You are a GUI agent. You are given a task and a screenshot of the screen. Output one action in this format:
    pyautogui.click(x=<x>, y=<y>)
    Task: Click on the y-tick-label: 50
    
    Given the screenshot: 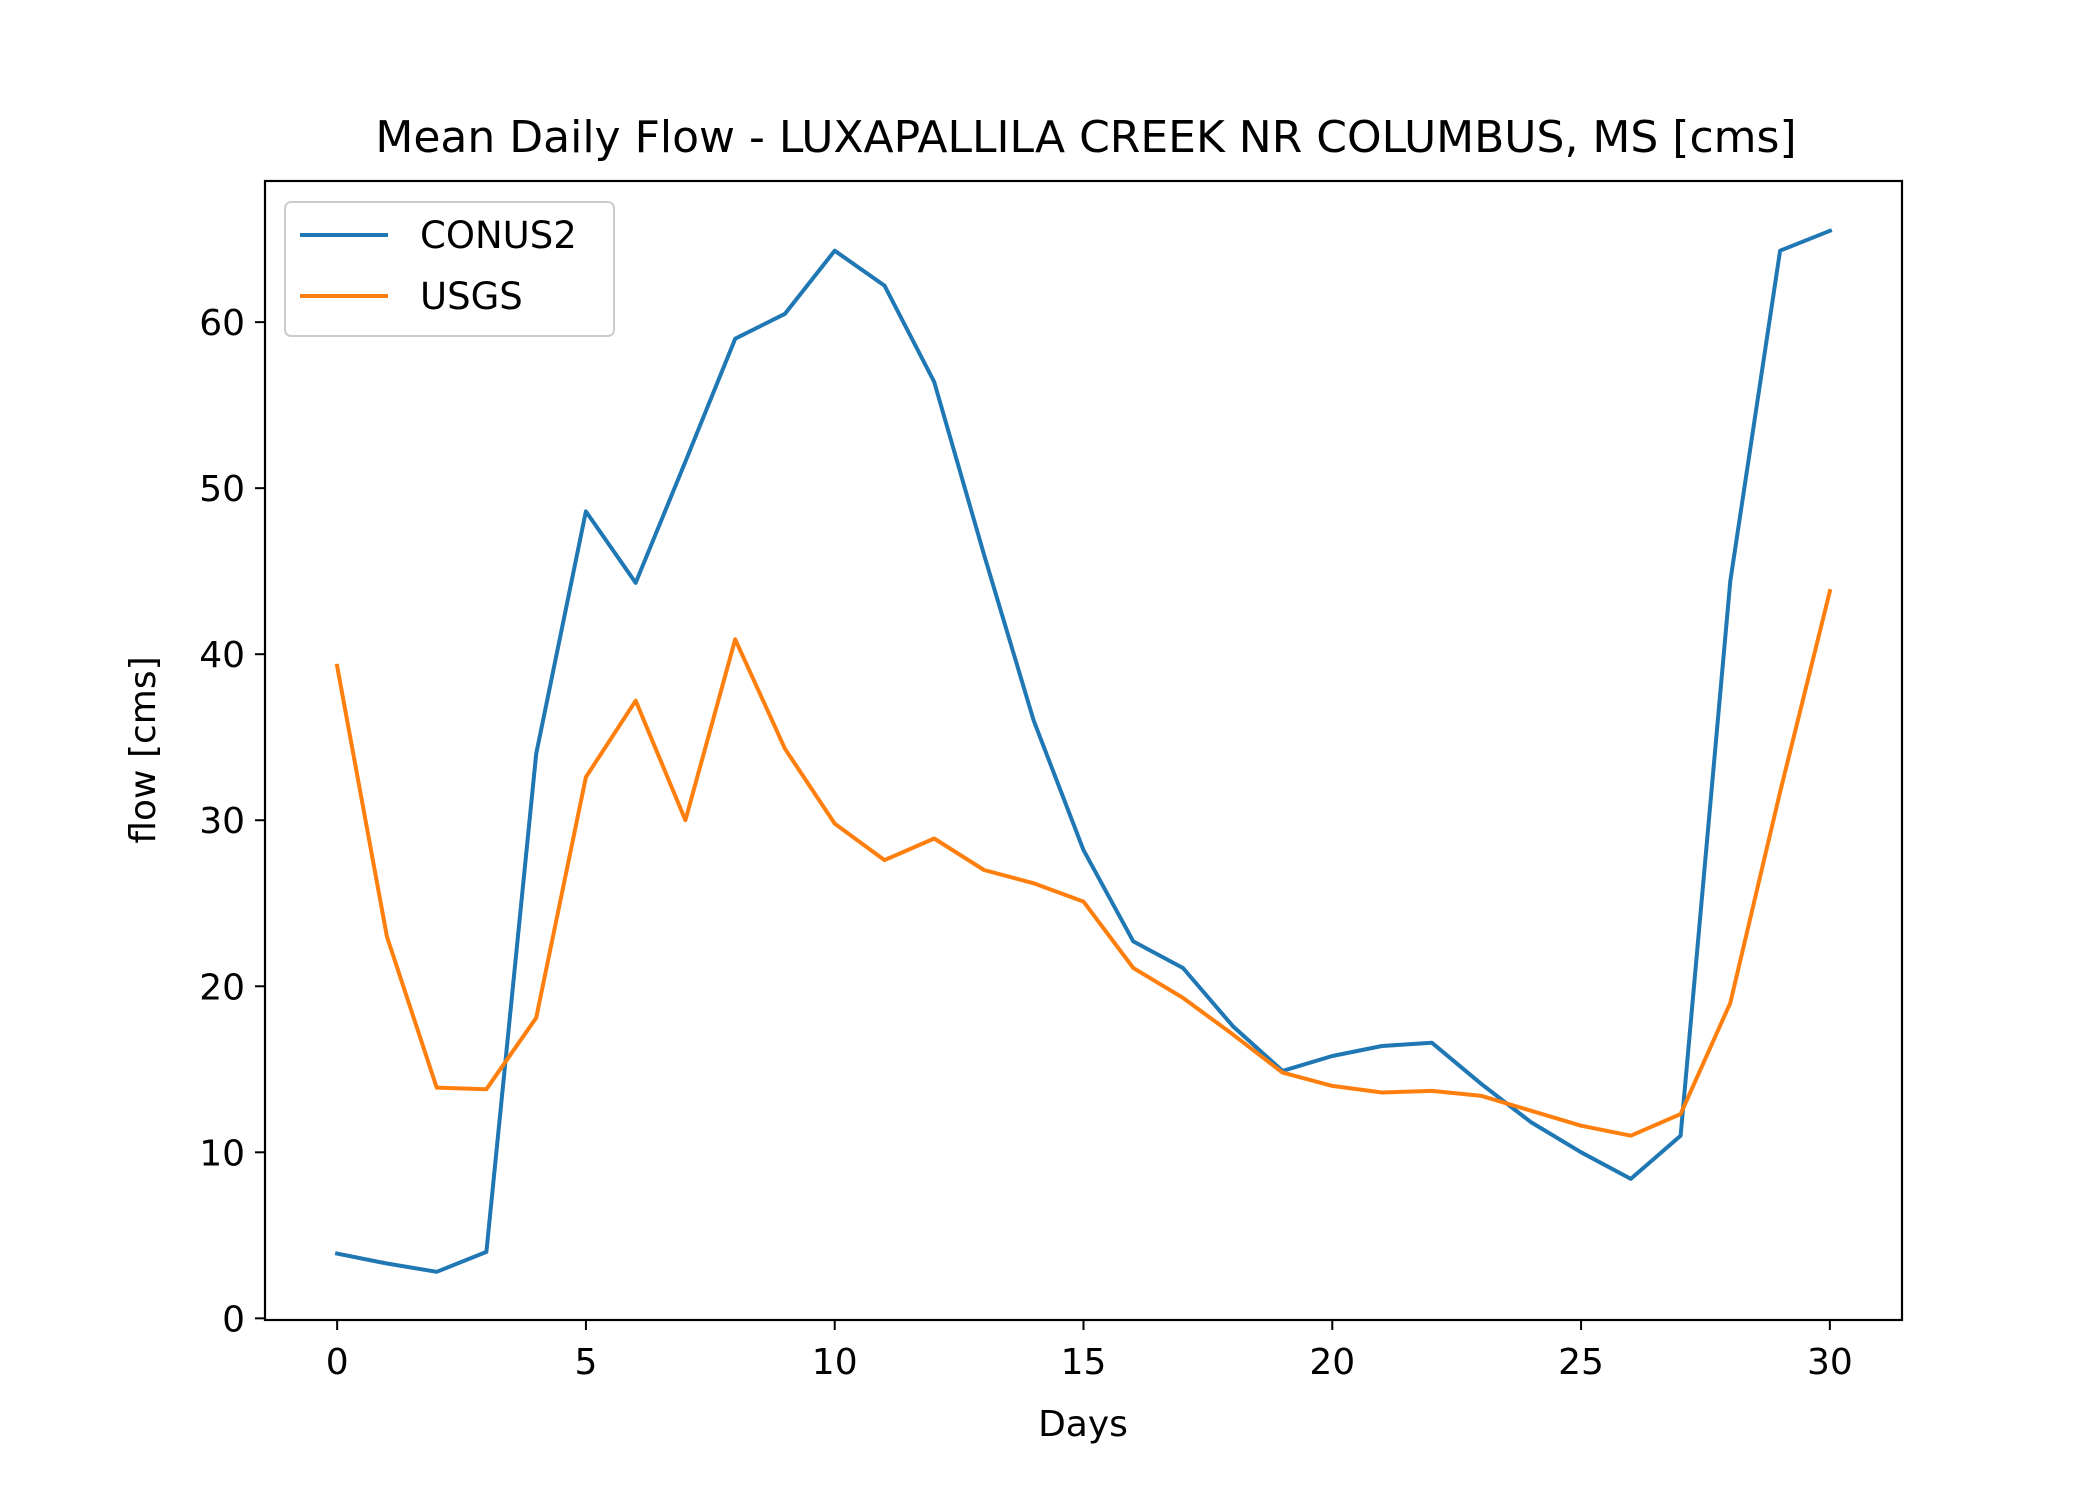 What is the action you would take?
    pyautogui.click(x=222, y=489)
    